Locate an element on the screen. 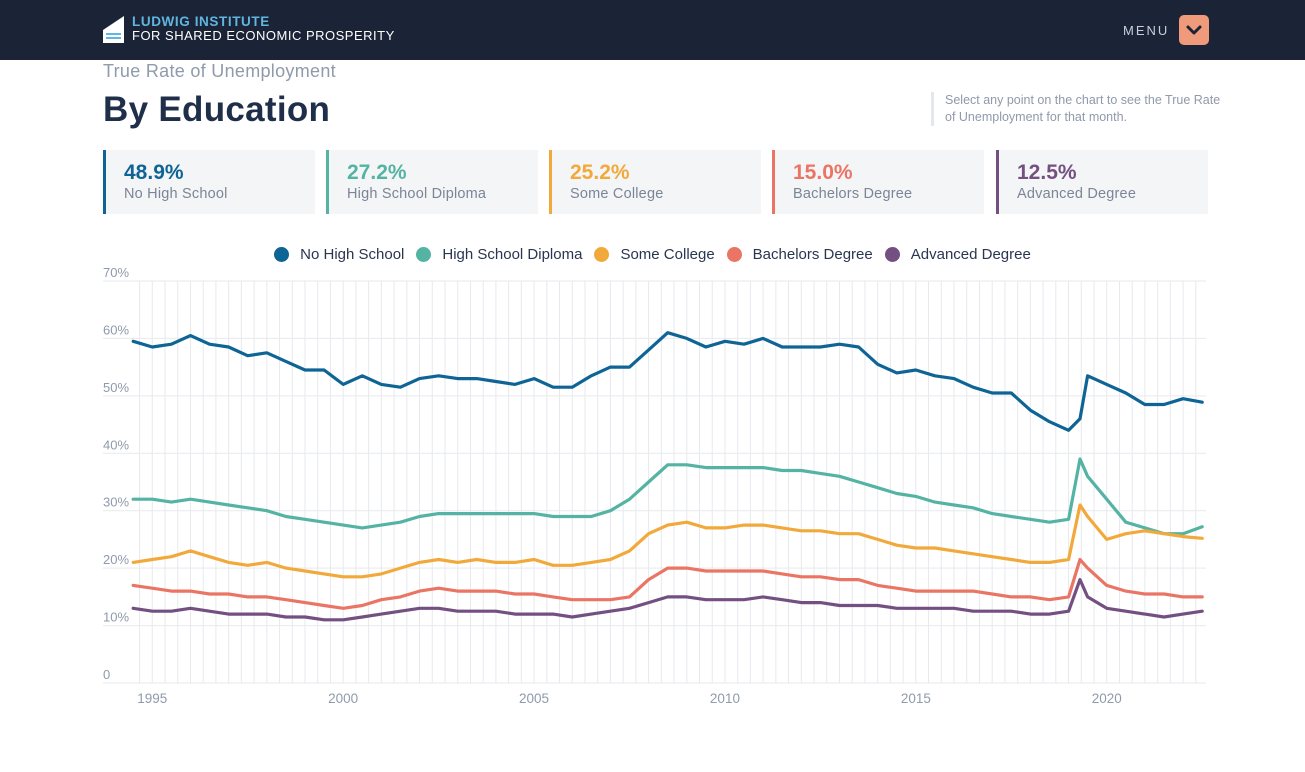 This screenshot has width=1305, height=772. y-tick-label: 20% is located at coordinates (116, 559).